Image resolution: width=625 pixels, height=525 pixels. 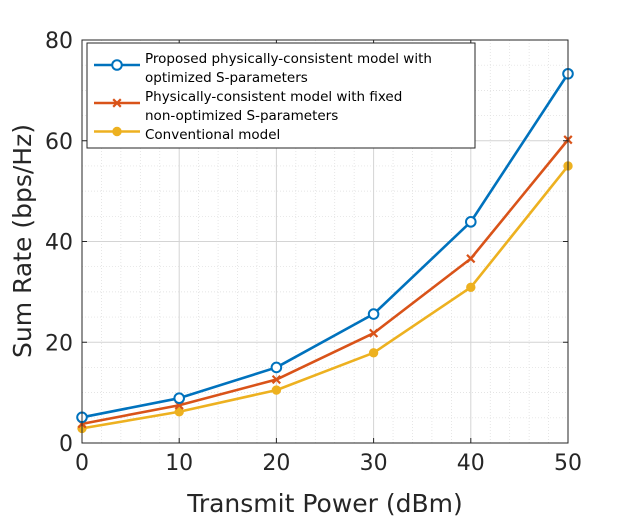 What do you see at coordinates (66, 444) in the screenshot?
I see `y-tick-label: 0` at bounding box center [66, 444].